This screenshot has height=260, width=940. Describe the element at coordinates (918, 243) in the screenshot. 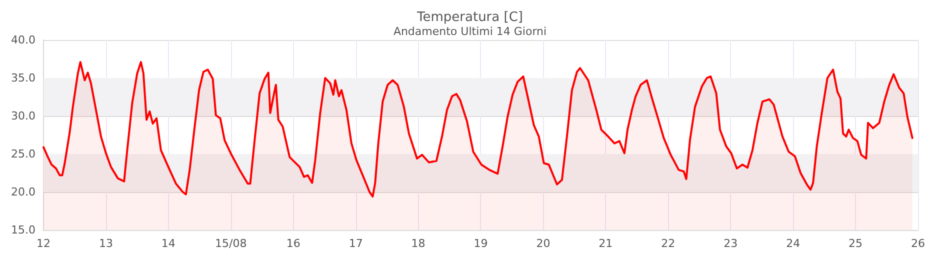

I see `x-tick-label: 26` at that location.